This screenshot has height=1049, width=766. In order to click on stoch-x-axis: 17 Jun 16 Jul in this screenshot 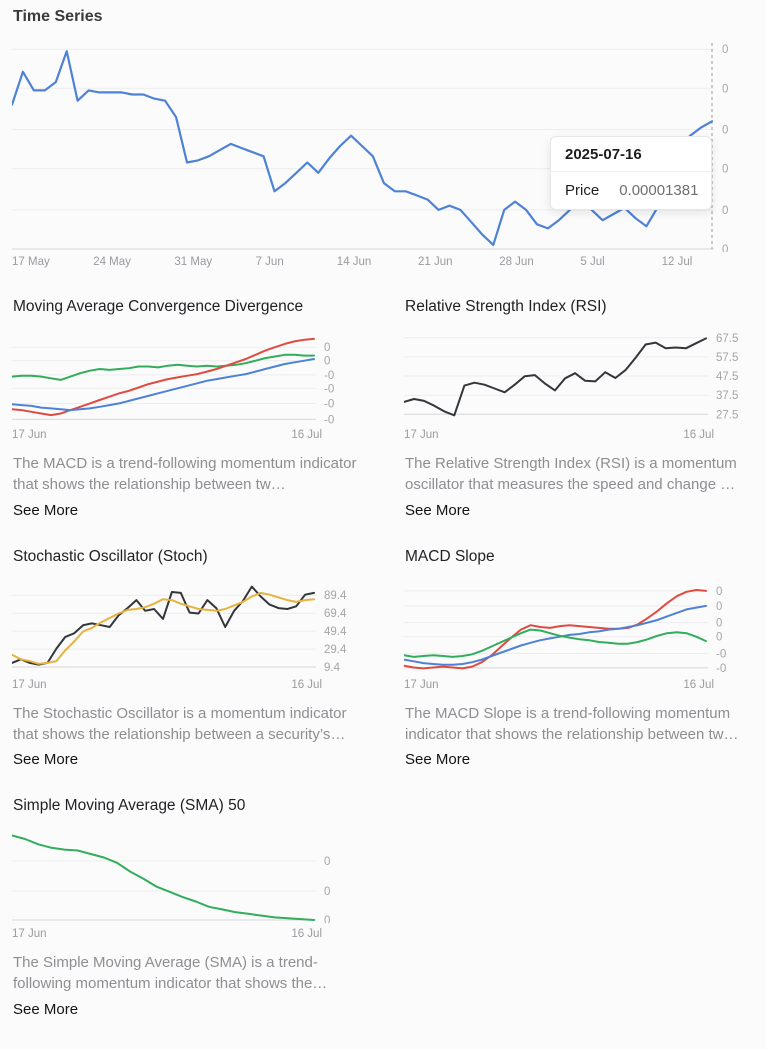, I will do `click(167, 685)`.